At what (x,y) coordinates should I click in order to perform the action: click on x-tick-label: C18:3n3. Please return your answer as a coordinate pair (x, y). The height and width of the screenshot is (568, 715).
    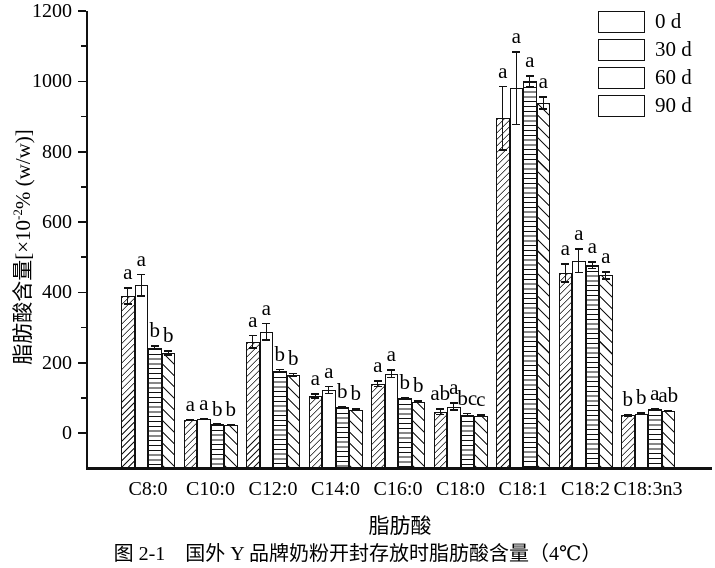
    Looking at the image, I should click on (648, 489).